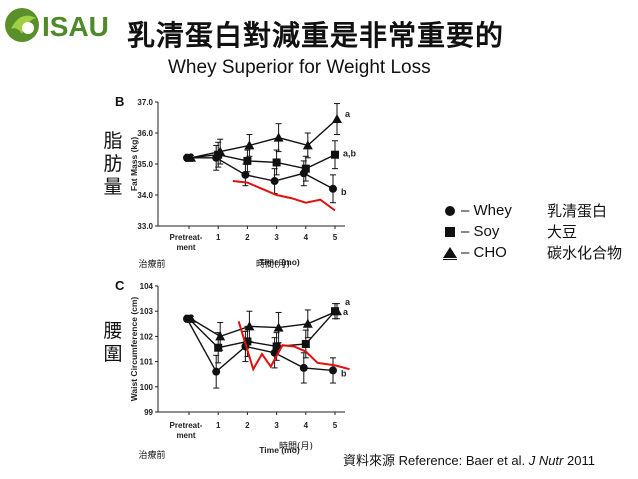  I want to click on square-marker-icon, so click(451, 232).